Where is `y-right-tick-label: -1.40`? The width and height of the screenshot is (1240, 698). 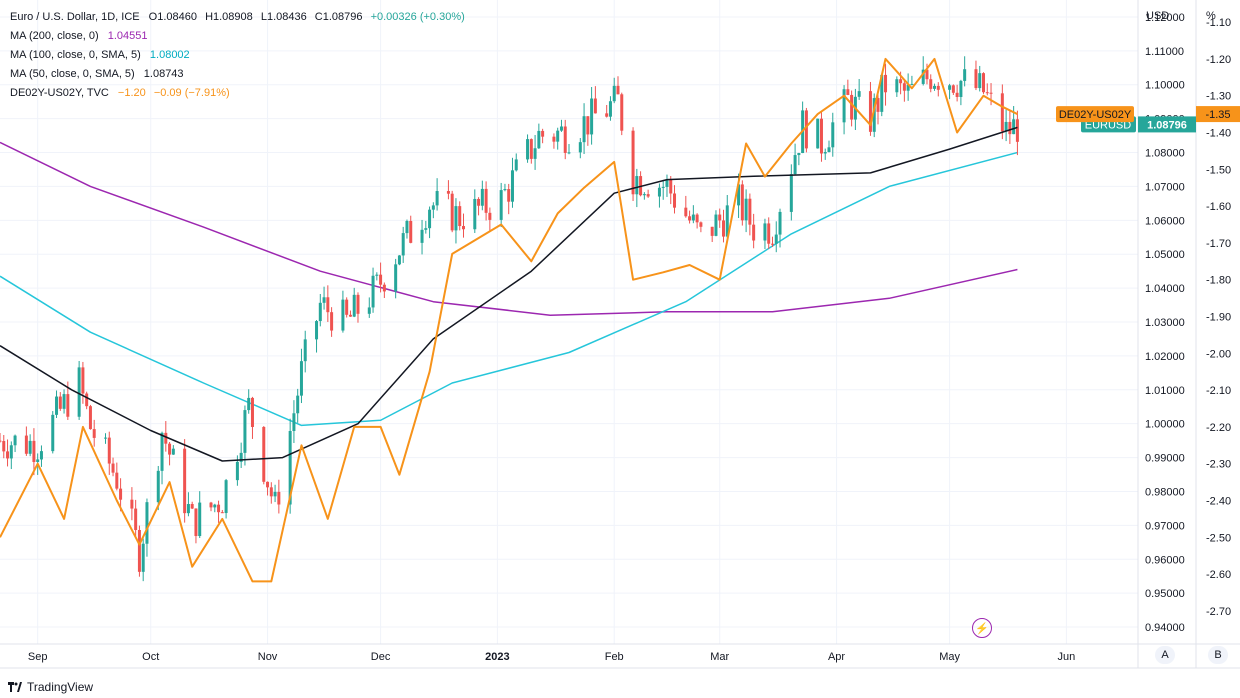 y-right-tick-label: -1.40 is located at coordinates (1218, 133).